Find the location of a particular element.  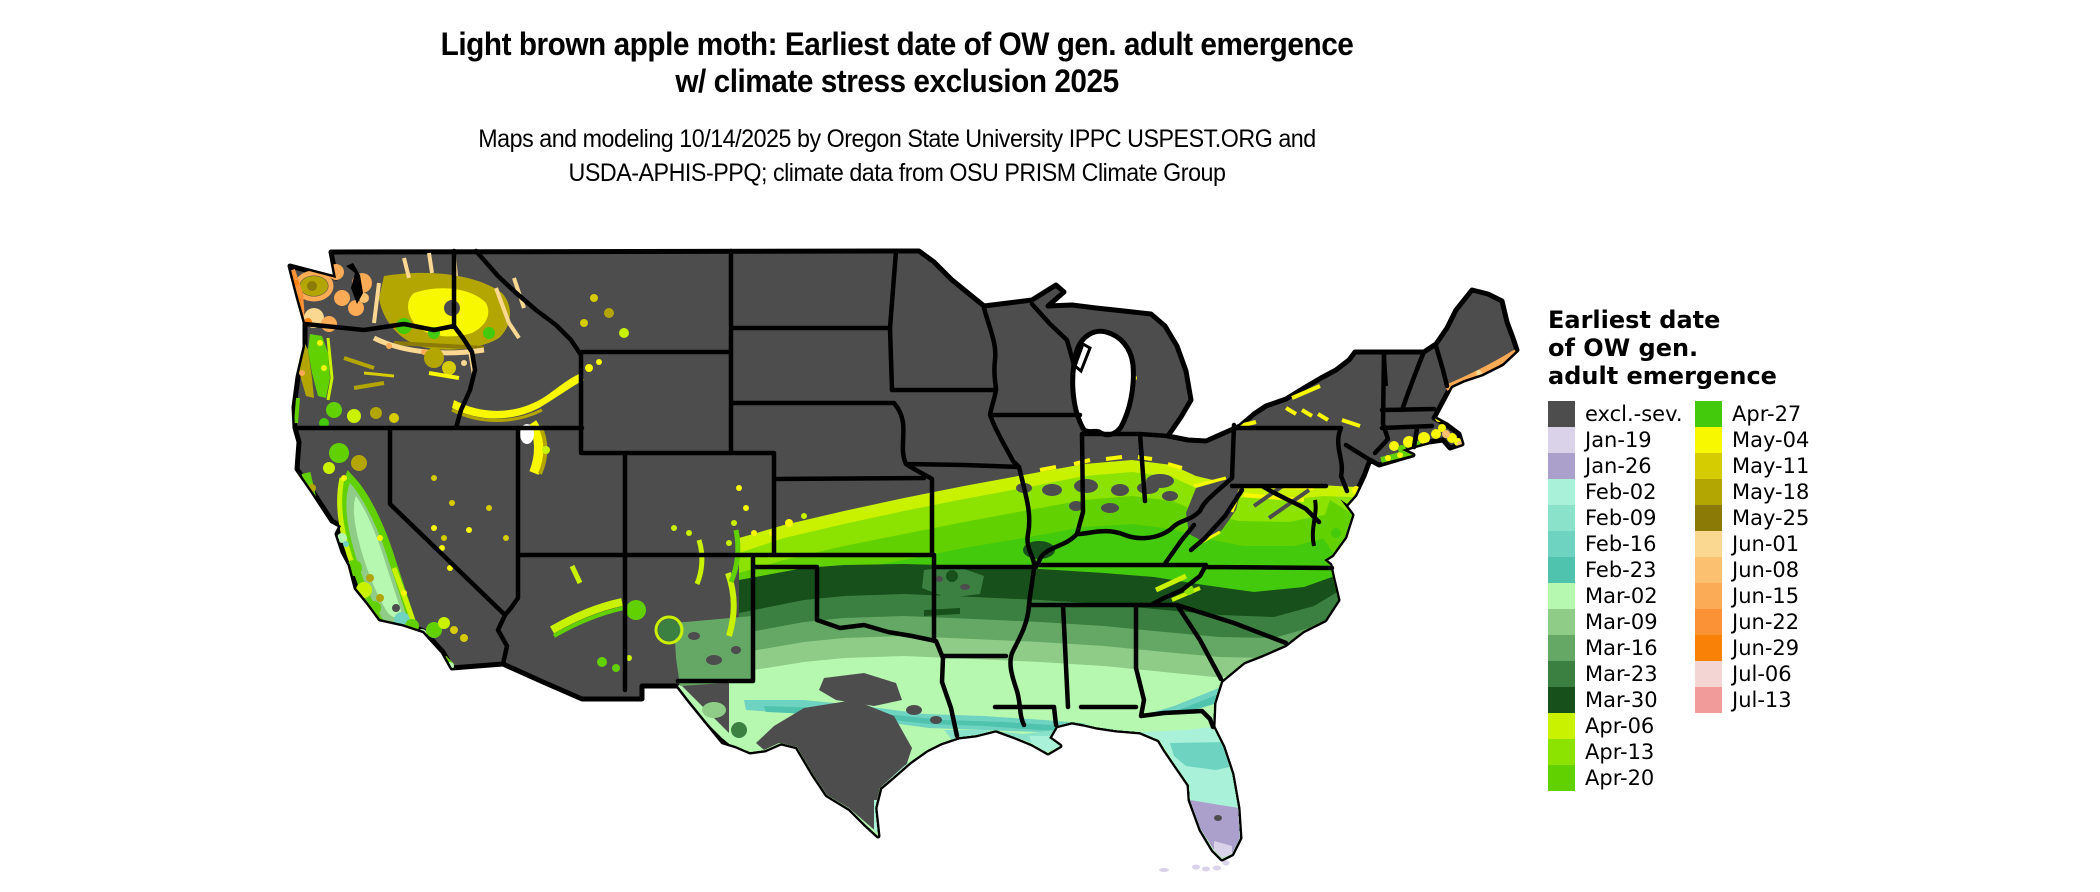

legend-item: Jun-15 is located at coordinates (1752, 596).